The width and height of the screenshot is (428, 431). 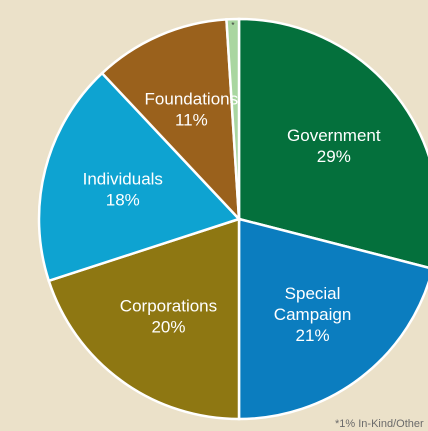 I want to click on slice-marker-other: *, so click(x=232, y=25).